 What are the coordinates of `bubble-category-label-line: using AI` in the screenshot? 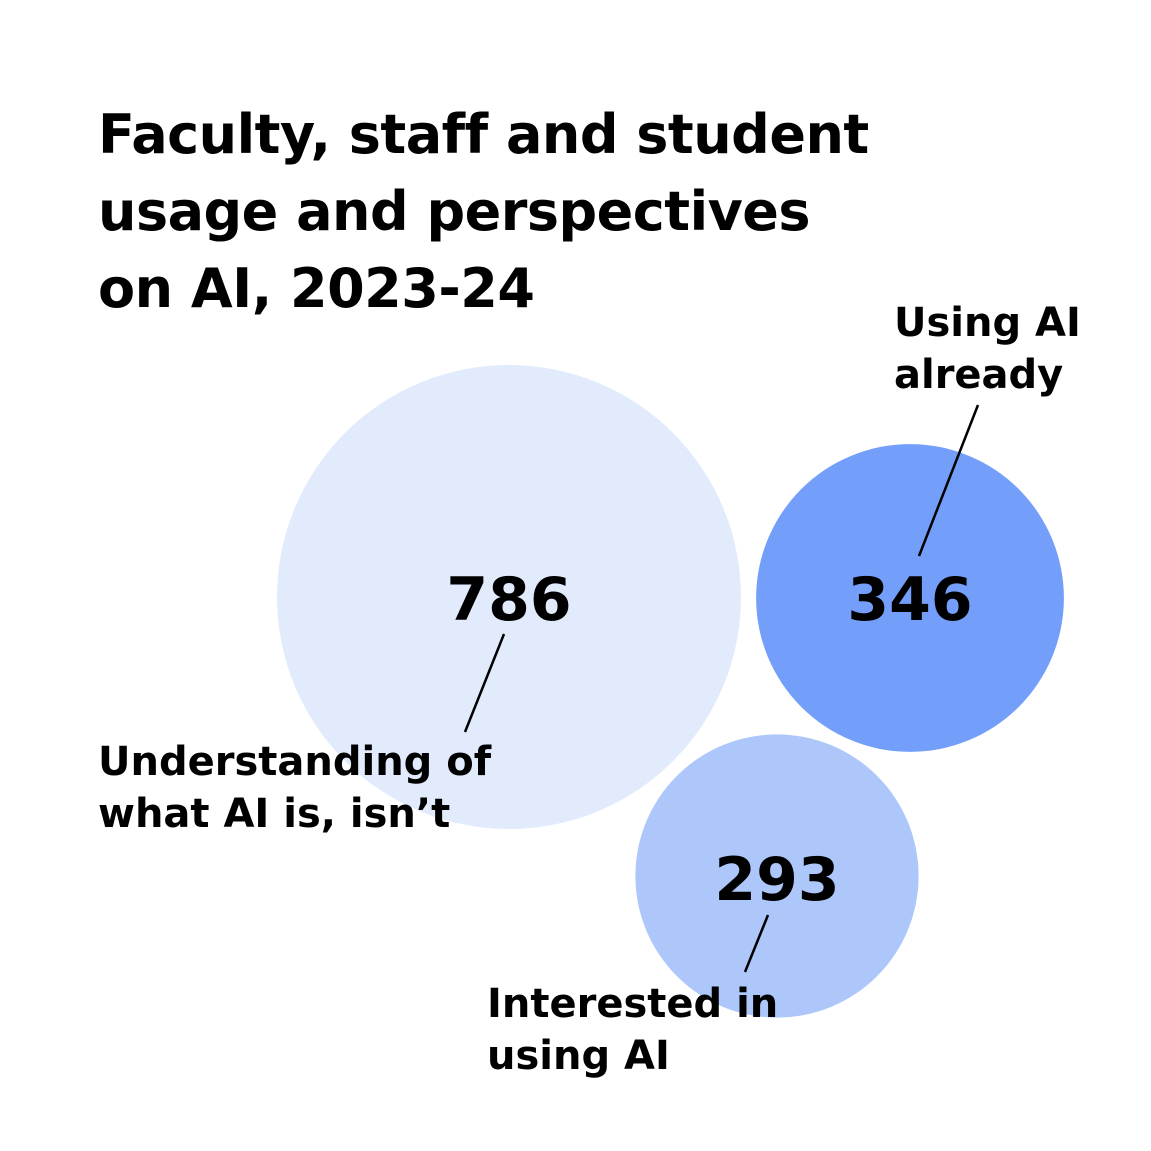 It's located at (578, 1056).